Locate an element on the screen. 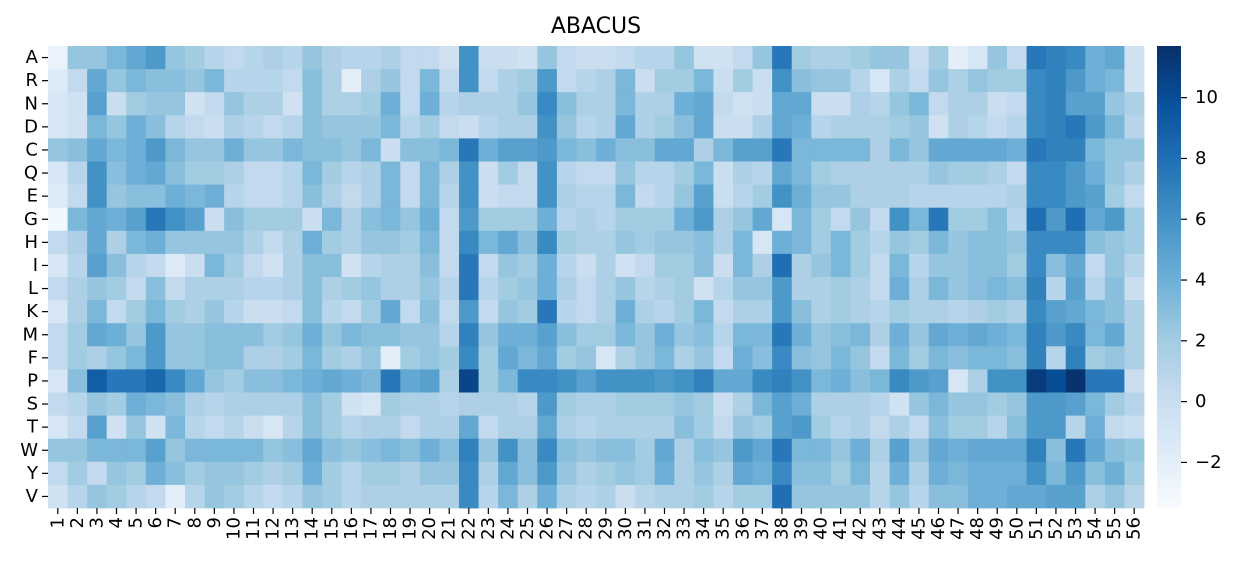  x-tick-label: 45 is located at coordinates (918, 528).